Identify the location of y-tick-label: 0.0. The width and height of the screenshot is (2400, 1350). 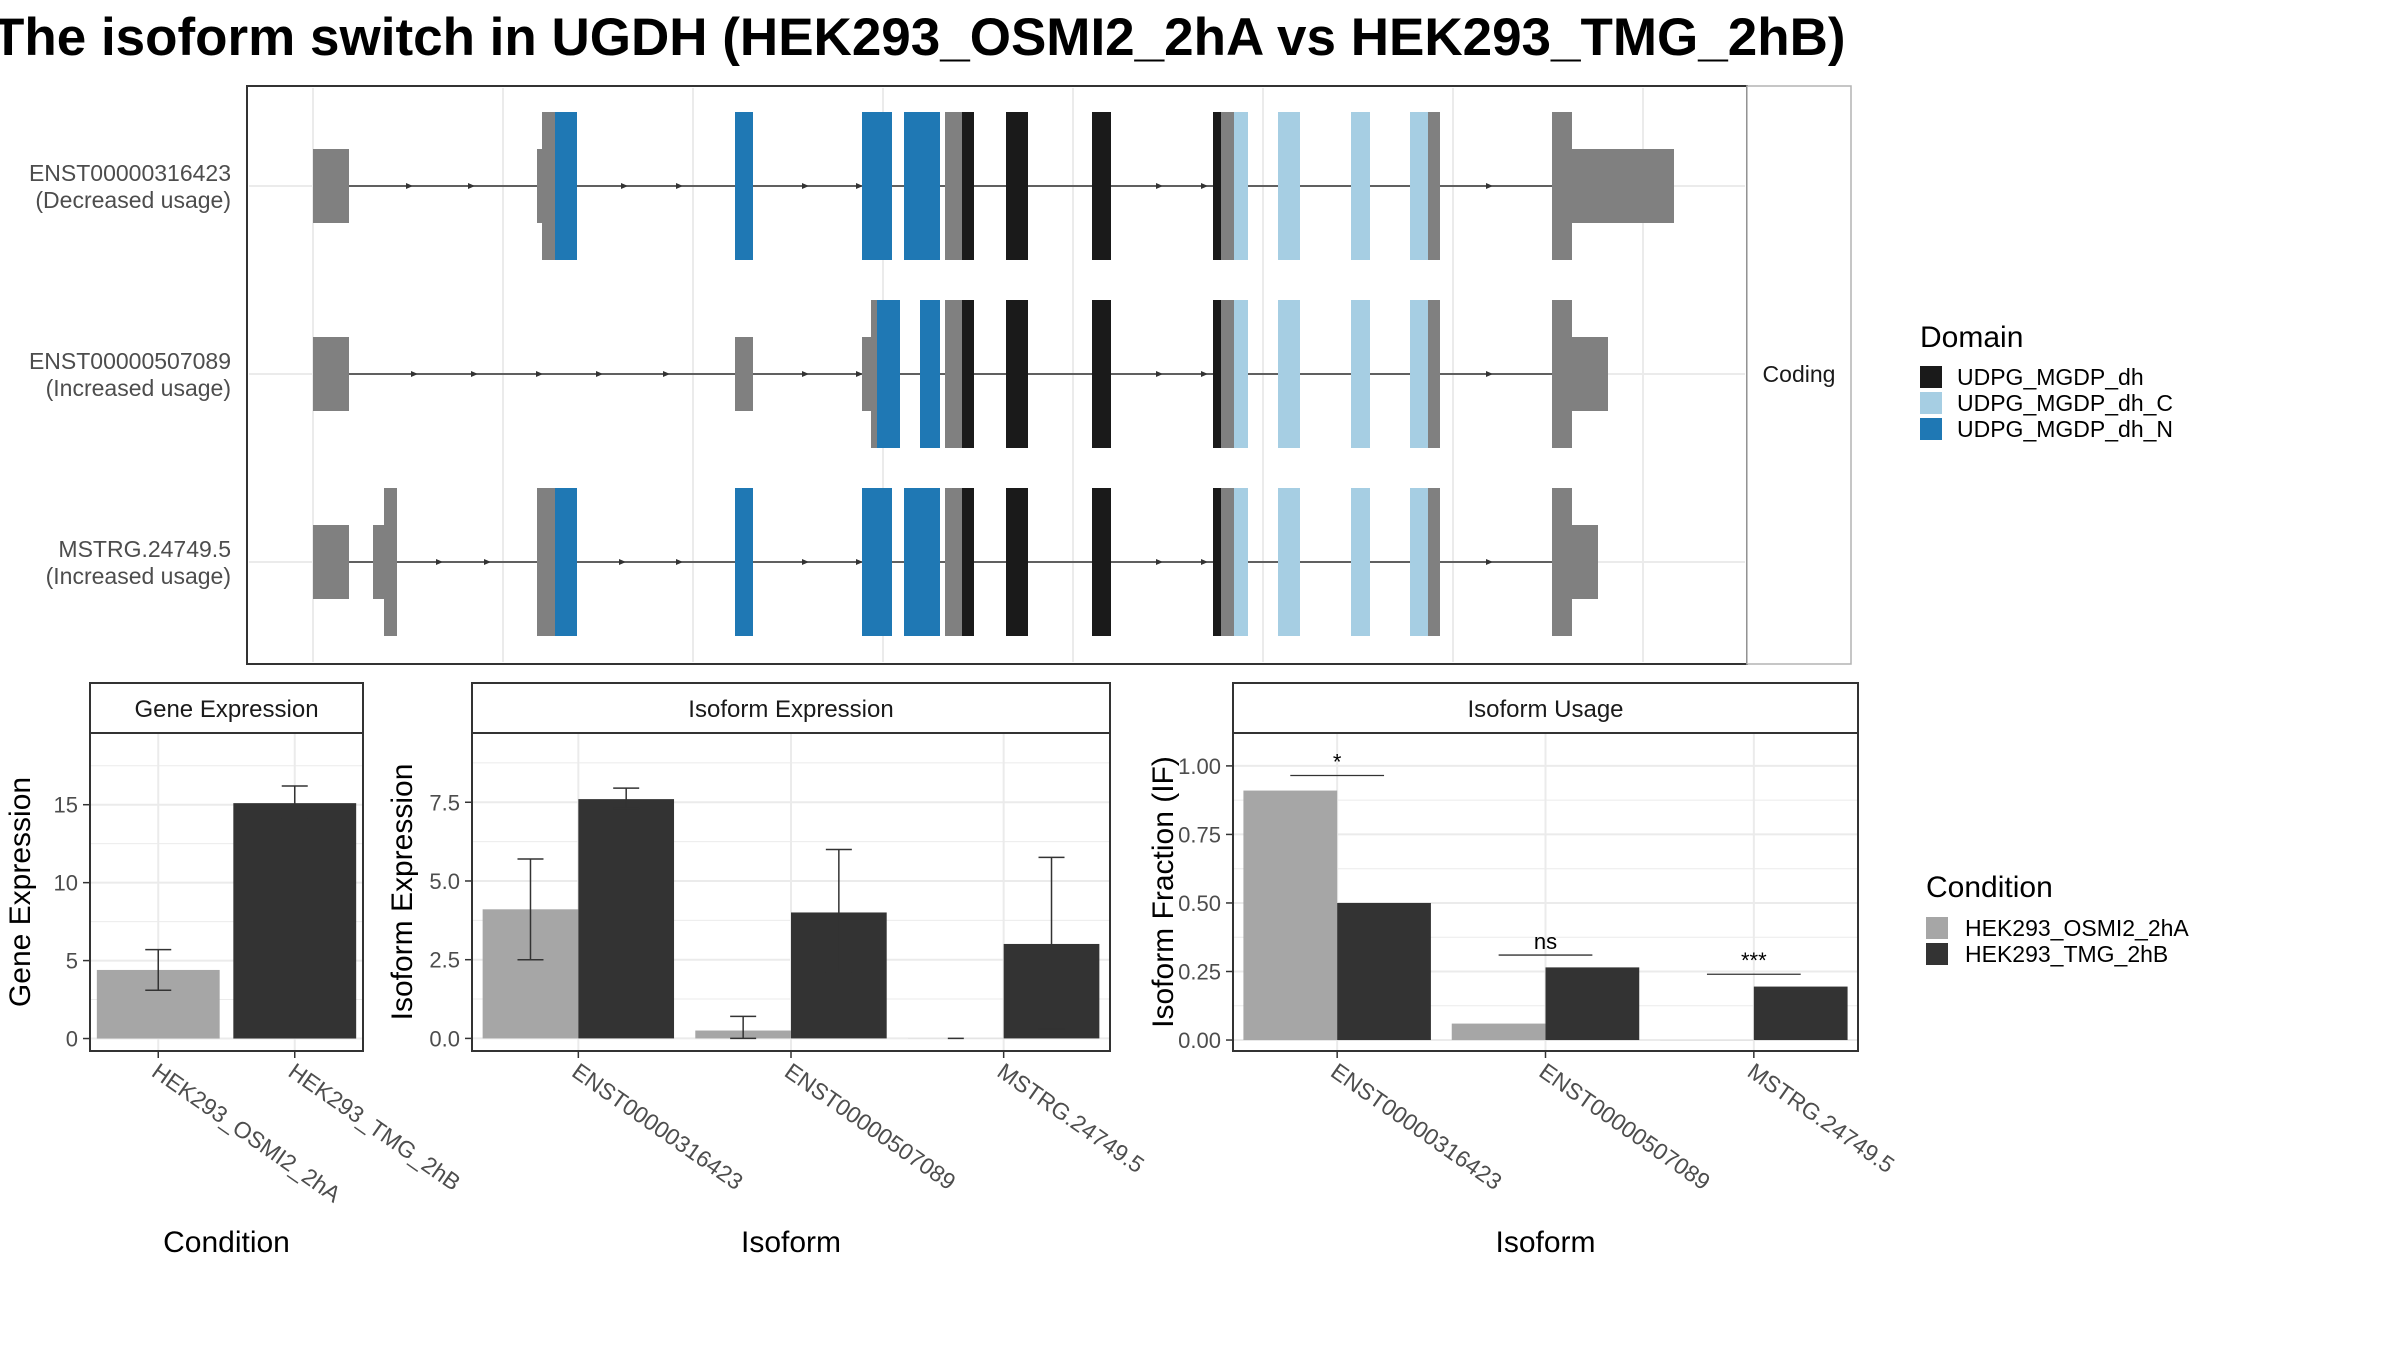
(444, 1038).